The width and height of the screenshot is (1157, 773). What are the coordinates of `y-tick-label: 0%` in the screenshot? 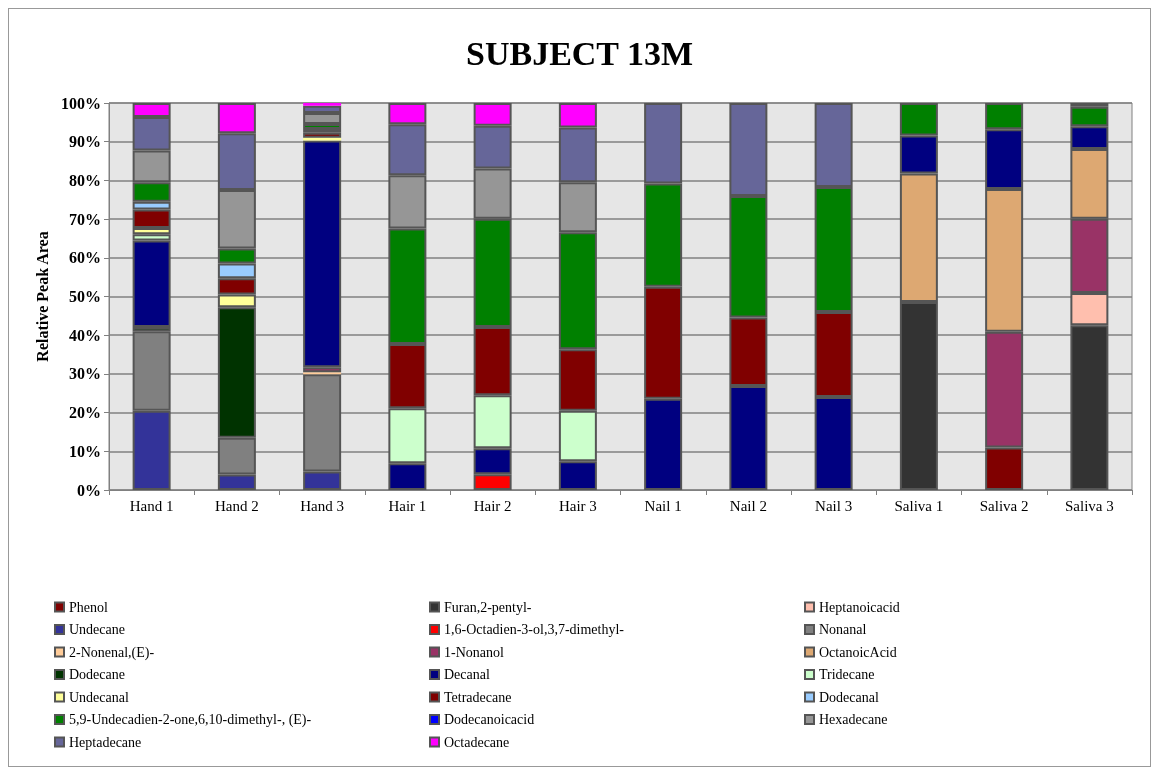 It's located at (89, 490).